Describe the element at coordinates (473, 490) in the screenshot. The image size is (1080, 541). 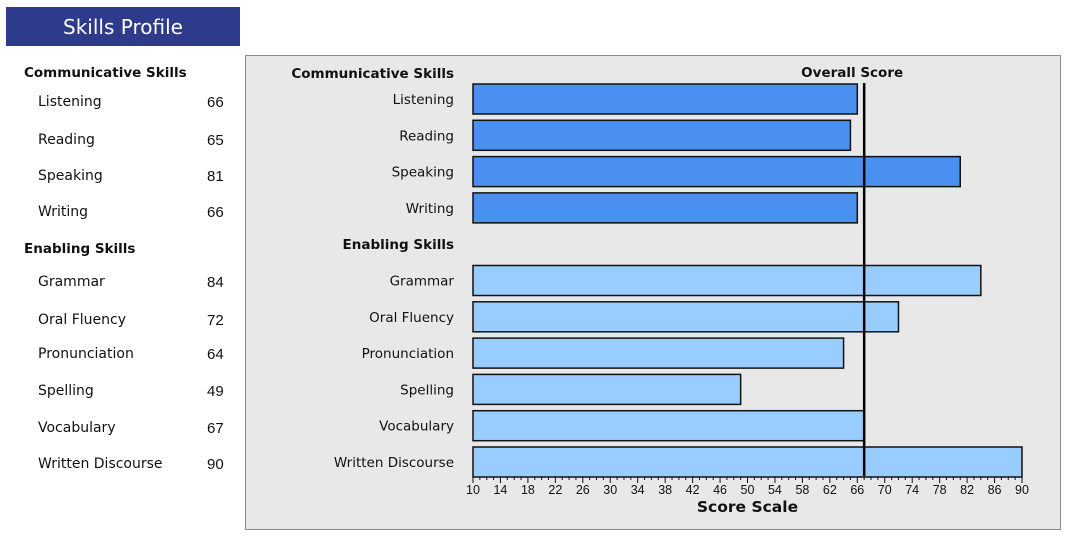
I see `x-tick-label: 10` at that location.